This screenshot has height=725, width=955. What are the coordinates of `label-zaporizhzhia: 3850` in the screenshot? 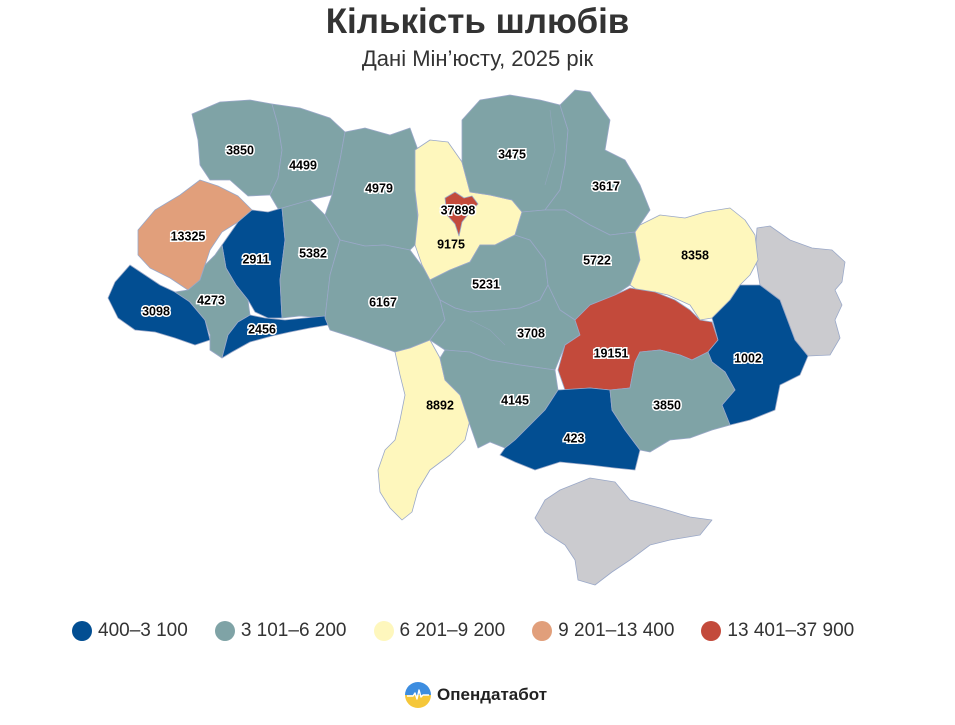 It's located at (667, 405).